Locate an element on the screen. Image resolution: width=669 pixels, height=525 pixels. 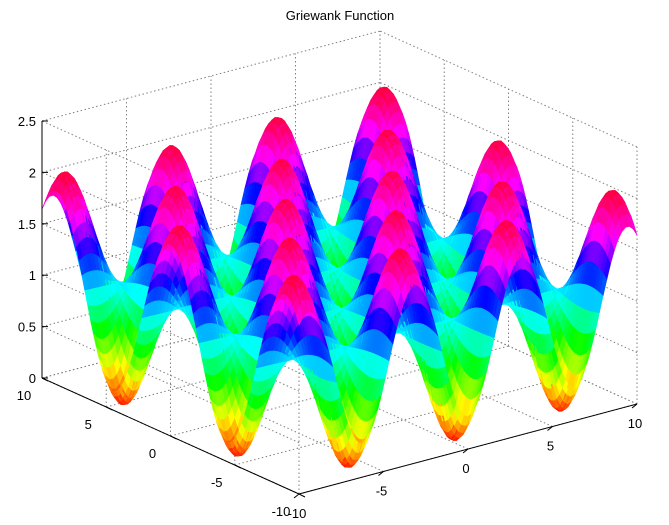
floor-grid-line is located at coordinates (403, 420).